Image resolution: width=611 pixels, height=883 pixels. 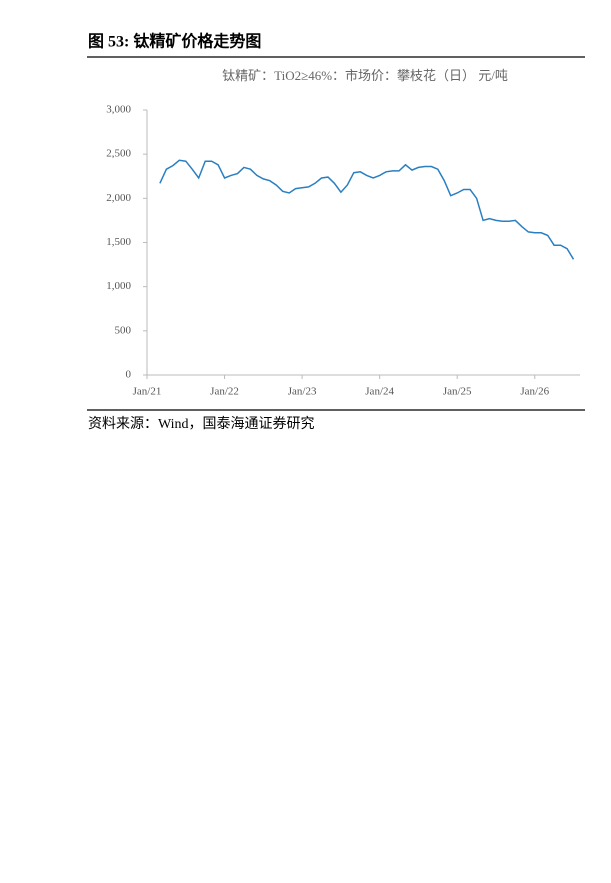 I want to click on x-tick-label: Jan/25, so click(x=457, y=392).